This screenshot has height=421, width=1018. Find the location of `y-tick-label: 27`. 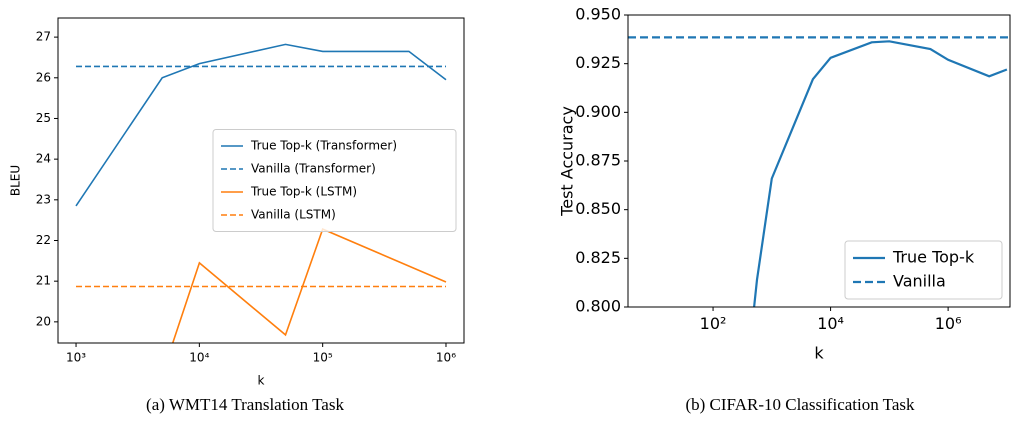

y-tick-label: 27 is located at coordinates (43, 37).